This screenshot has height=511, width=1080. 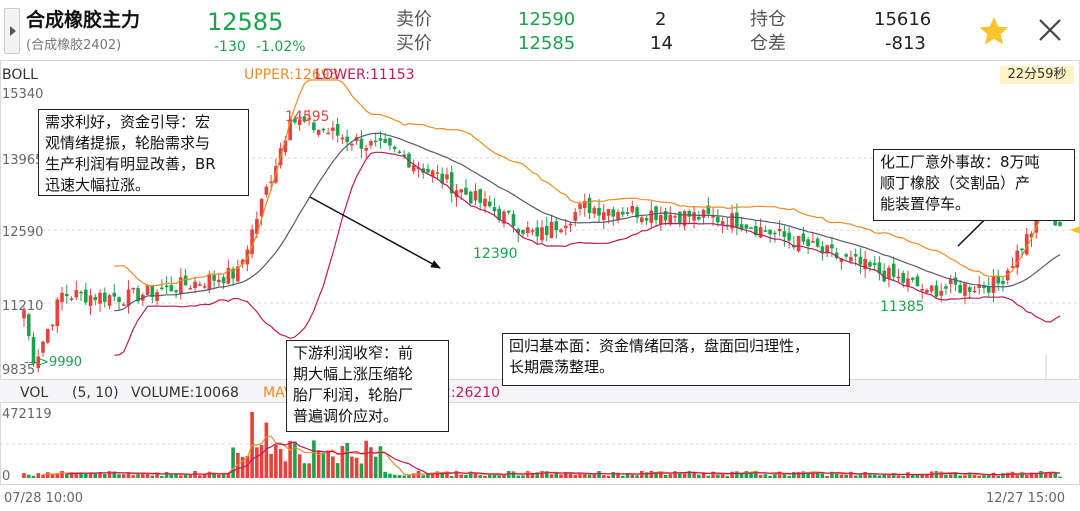 What do you see at coordinates (353, 374) in the screenshot?
I see `annotation-line: 期大幅上涨压缩轮` at bounding box center [353, 374].